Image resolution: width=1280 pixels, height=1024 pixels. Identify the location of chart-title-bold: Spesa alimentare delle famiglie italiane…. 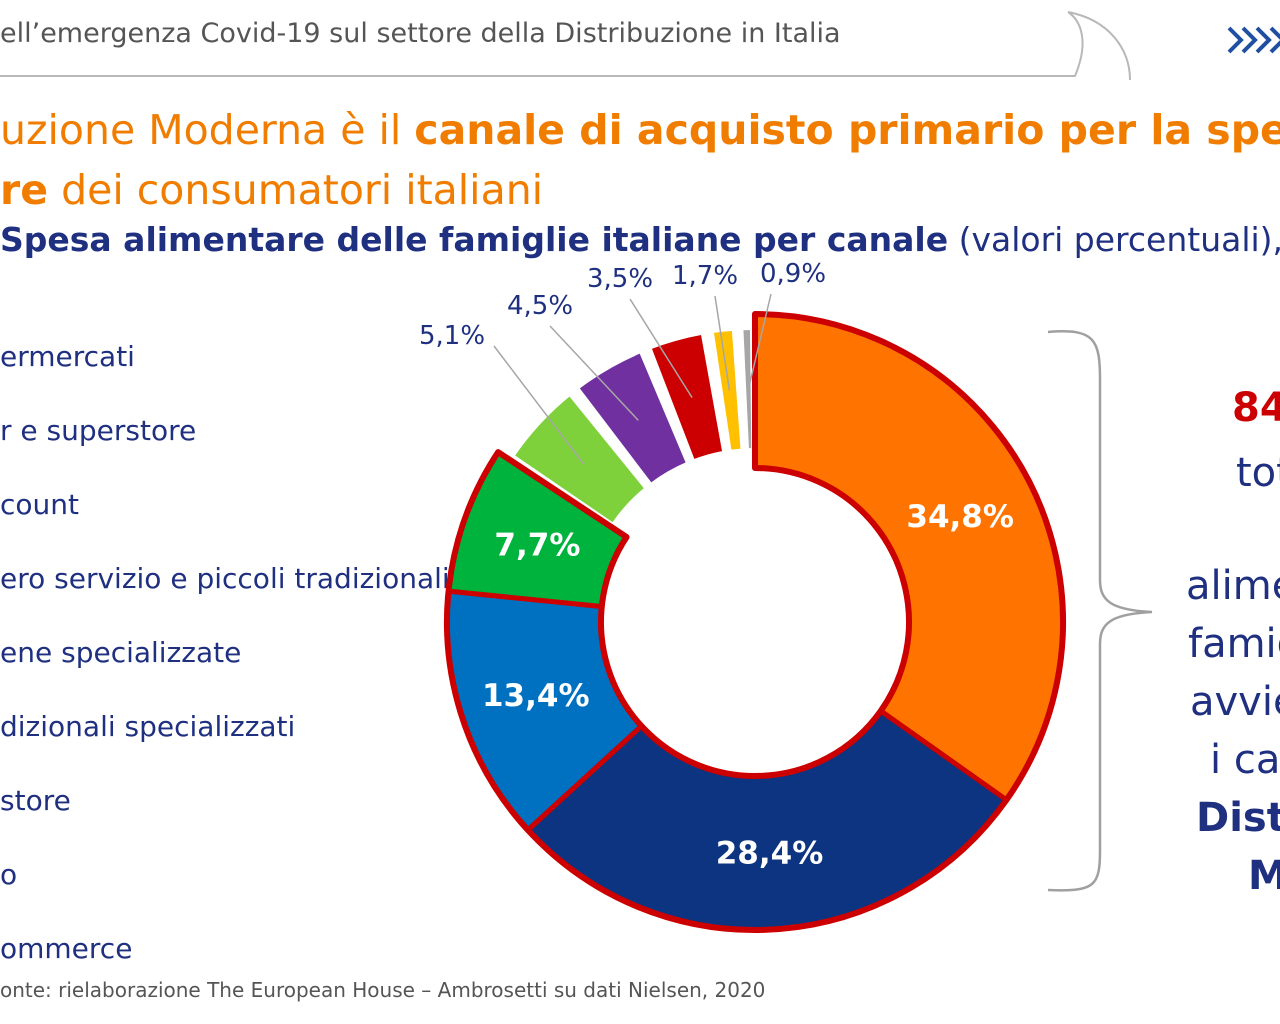
(474, 239).